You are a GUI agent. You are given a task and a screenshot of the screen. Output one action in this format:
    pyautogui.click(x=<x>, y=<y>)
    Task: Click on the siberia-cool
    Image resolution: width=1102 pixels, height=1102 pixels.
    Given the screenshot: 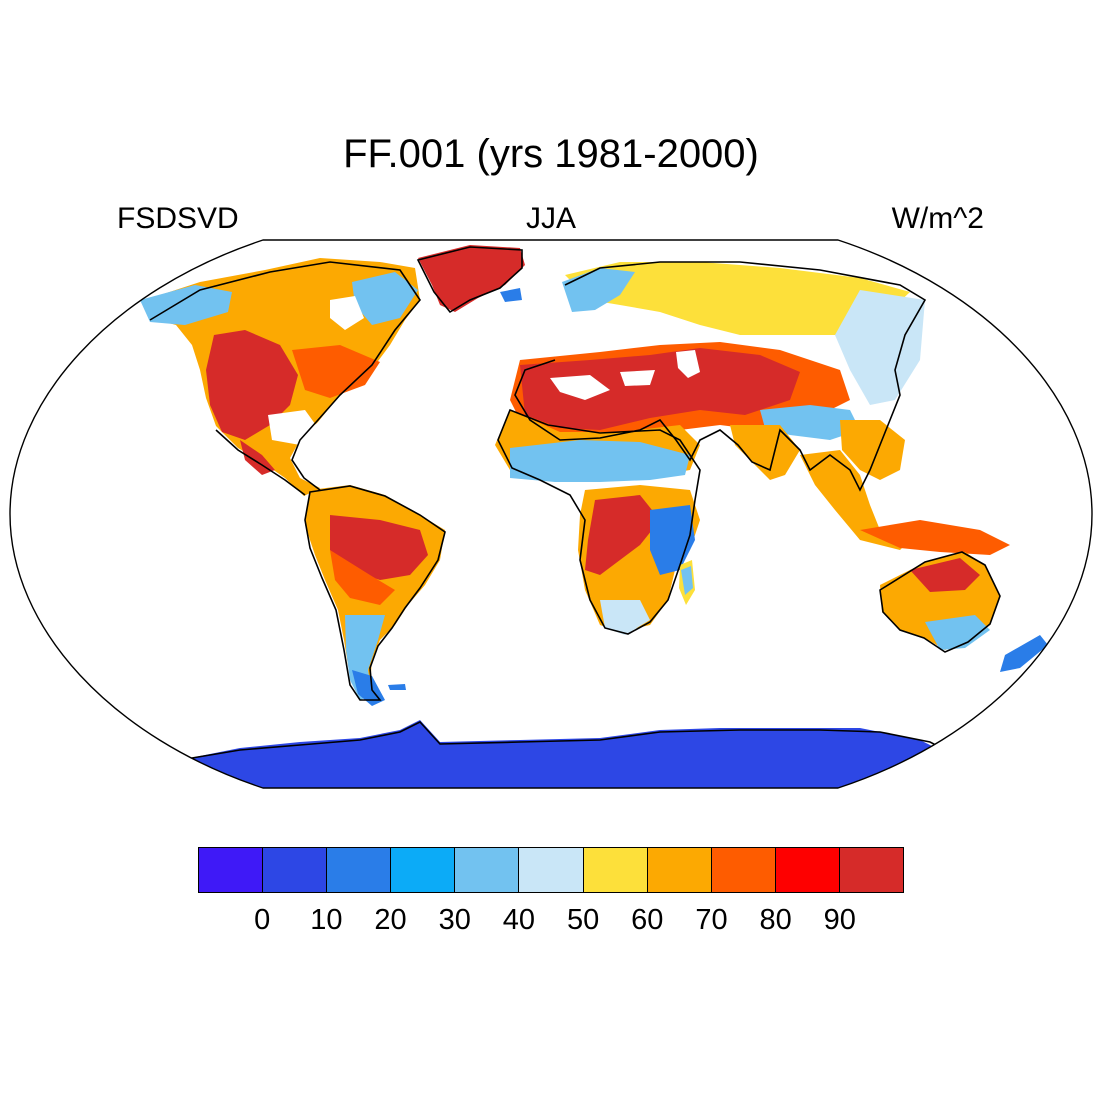 What is the action you would take?
    pyautogui.click(x=880, y=347)
    